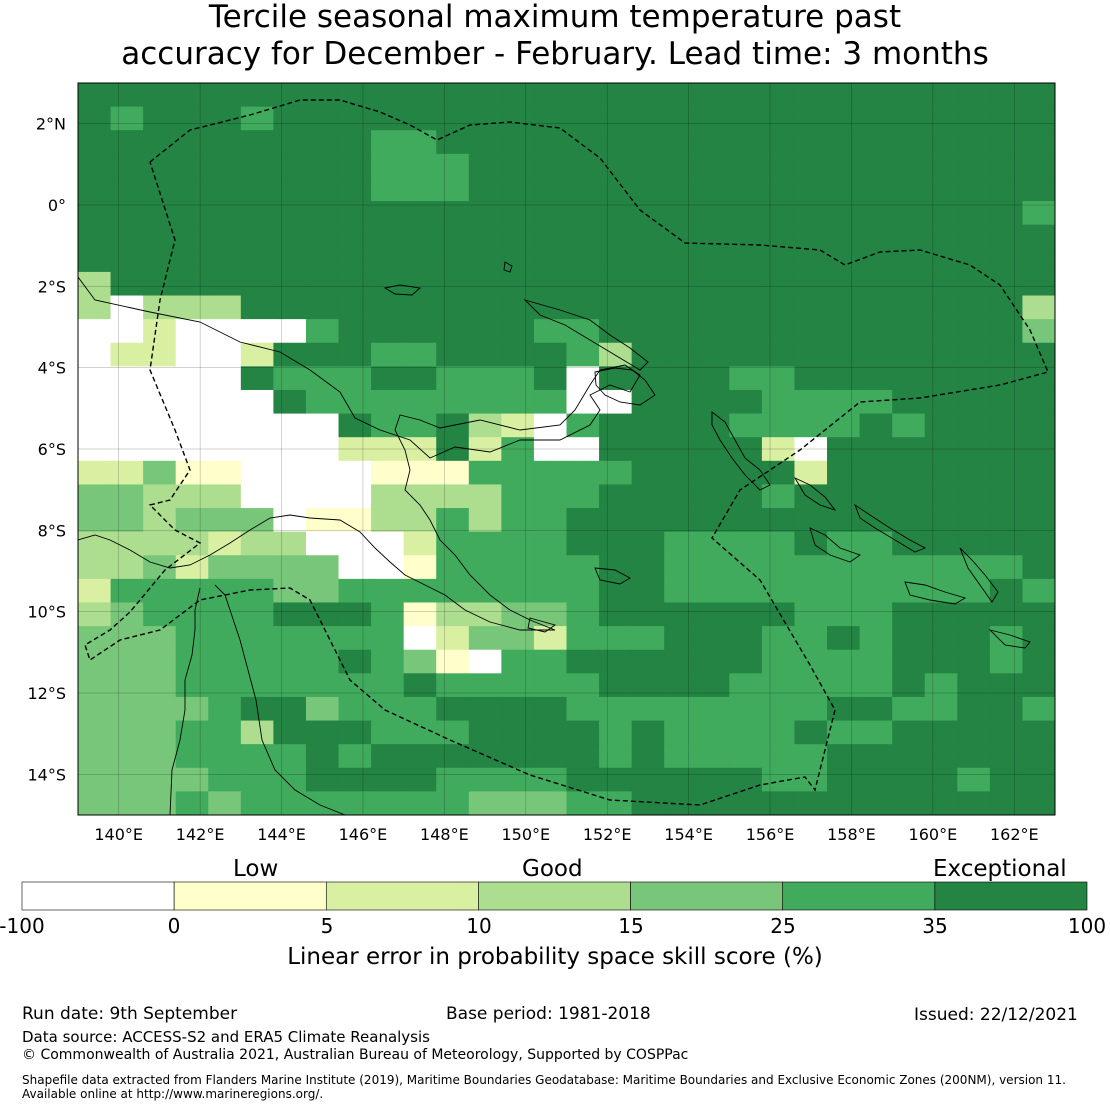  I want to click on tier-good-label: Good, so click(552, 869).